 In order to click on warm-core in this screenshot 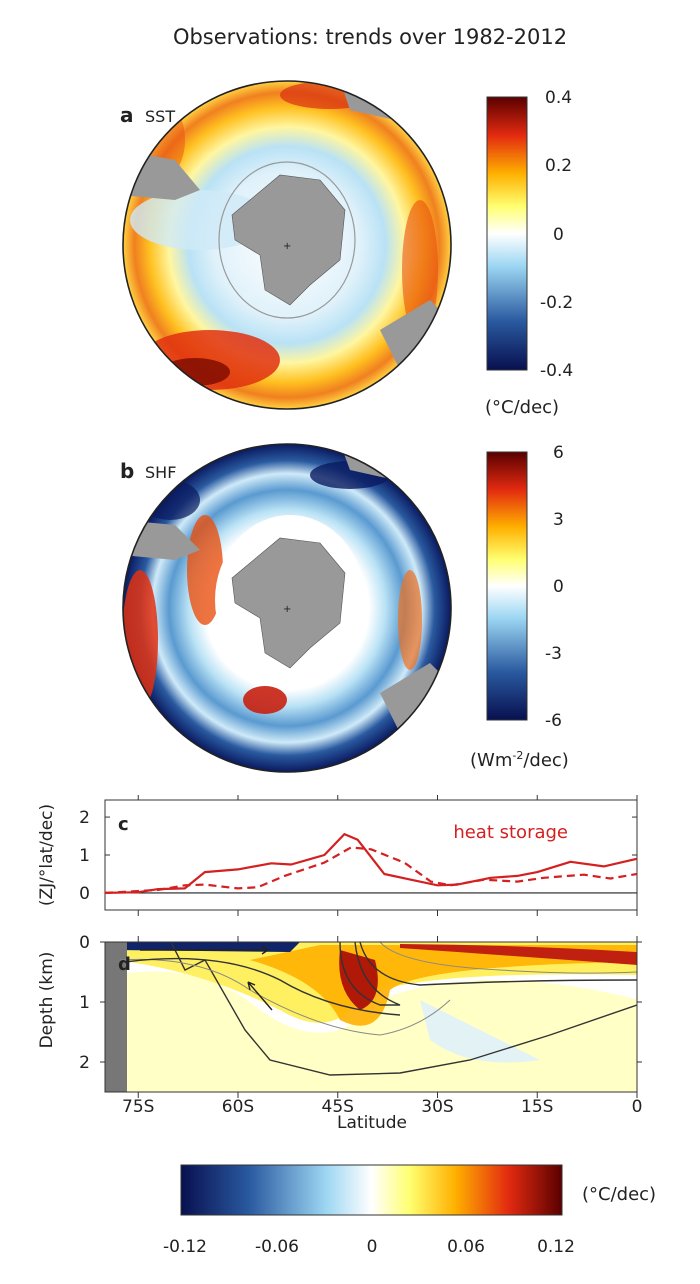, I will do `click(358, 980)`.